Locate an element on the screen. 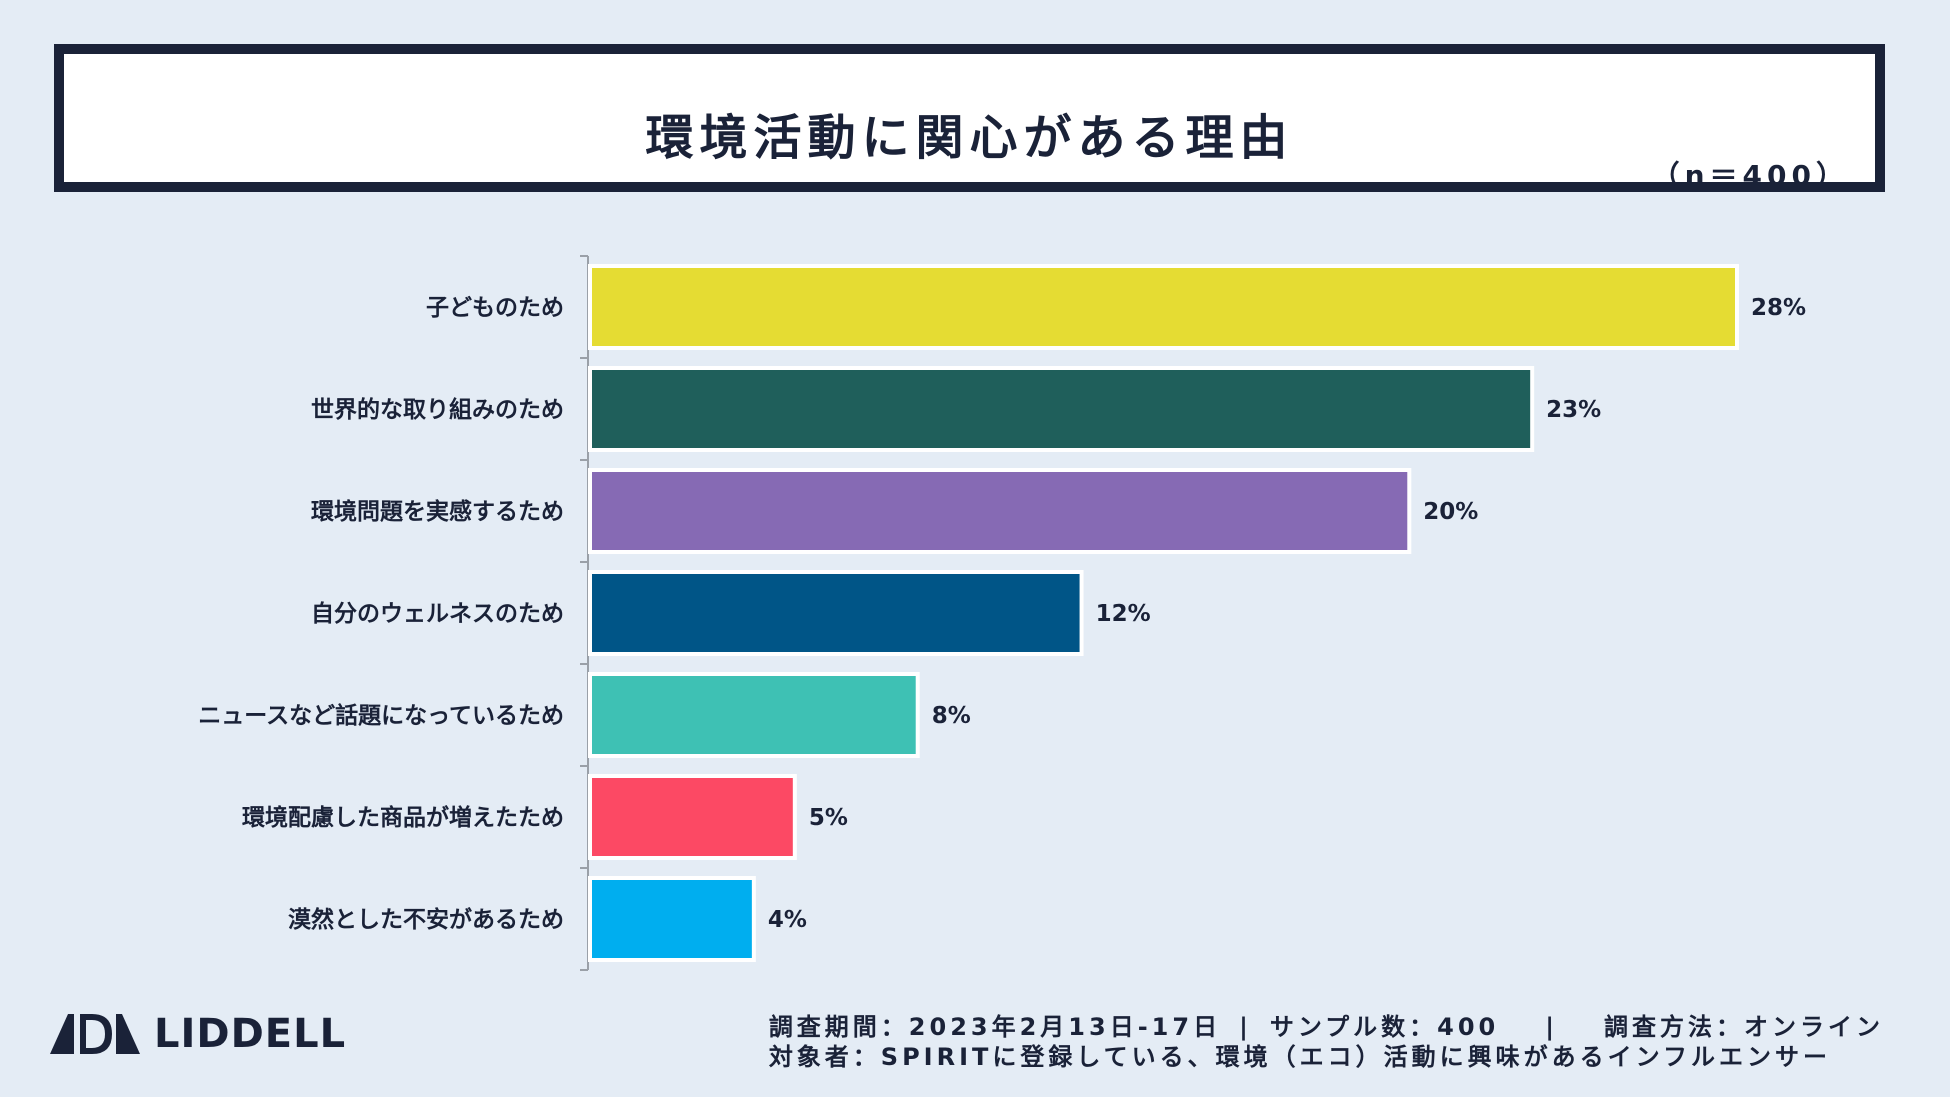 Image resolution: width=1950 pixels, height=1097 pixels. category-label: 環境問題を実感するため is located at coordinates (437, 511).